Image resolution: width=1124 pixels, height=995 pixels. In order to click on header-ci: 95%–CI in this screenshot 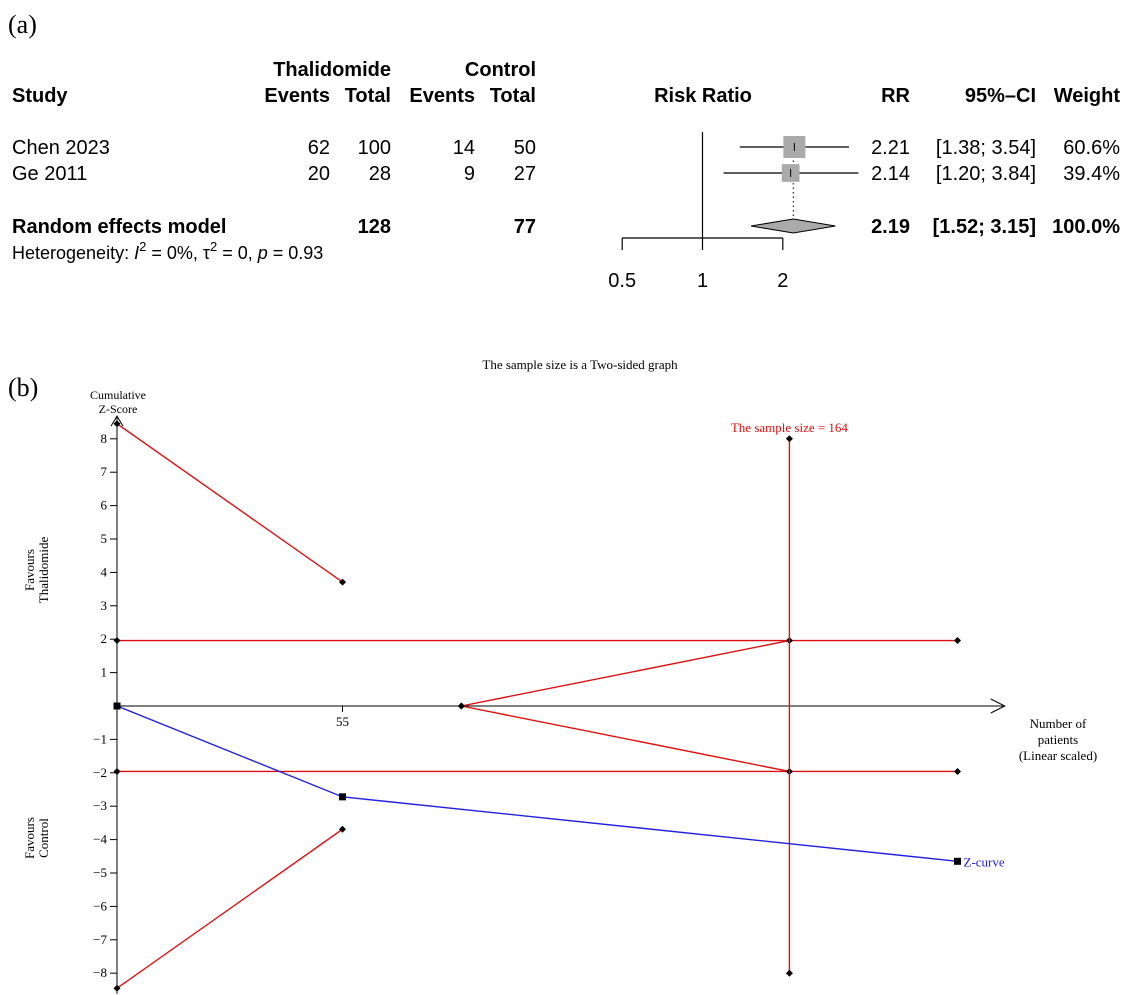, I will do `click(1000, 96)`.